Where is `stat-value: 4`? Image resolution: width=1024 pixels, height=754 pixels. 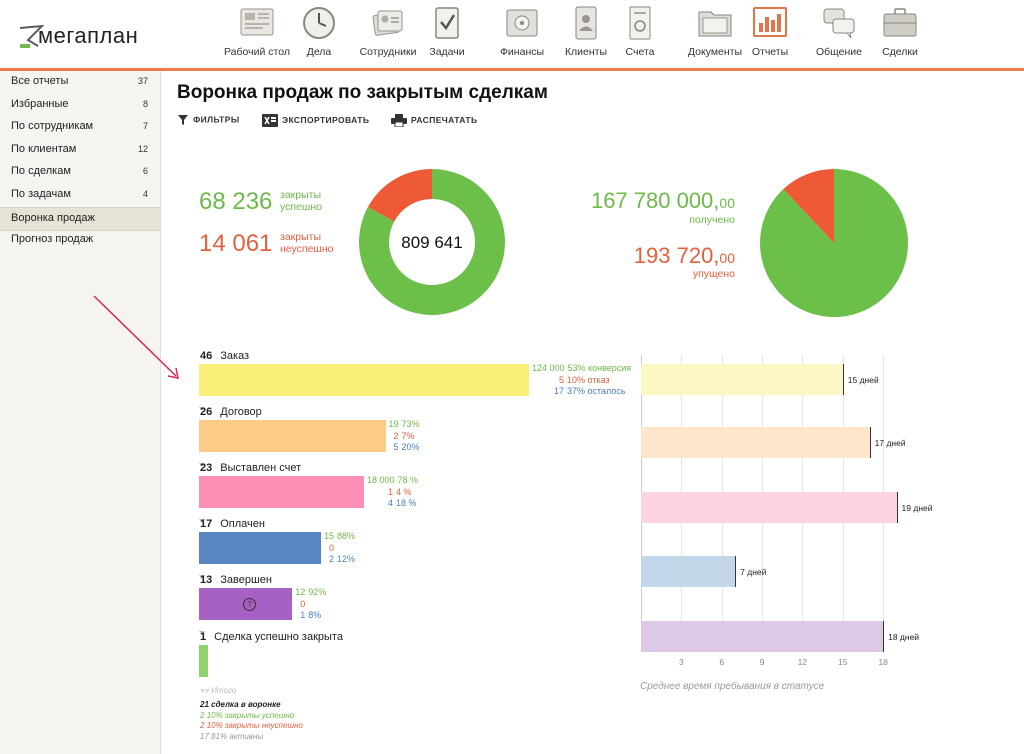
stat-value: 4 is located at coordinates (390, 503).